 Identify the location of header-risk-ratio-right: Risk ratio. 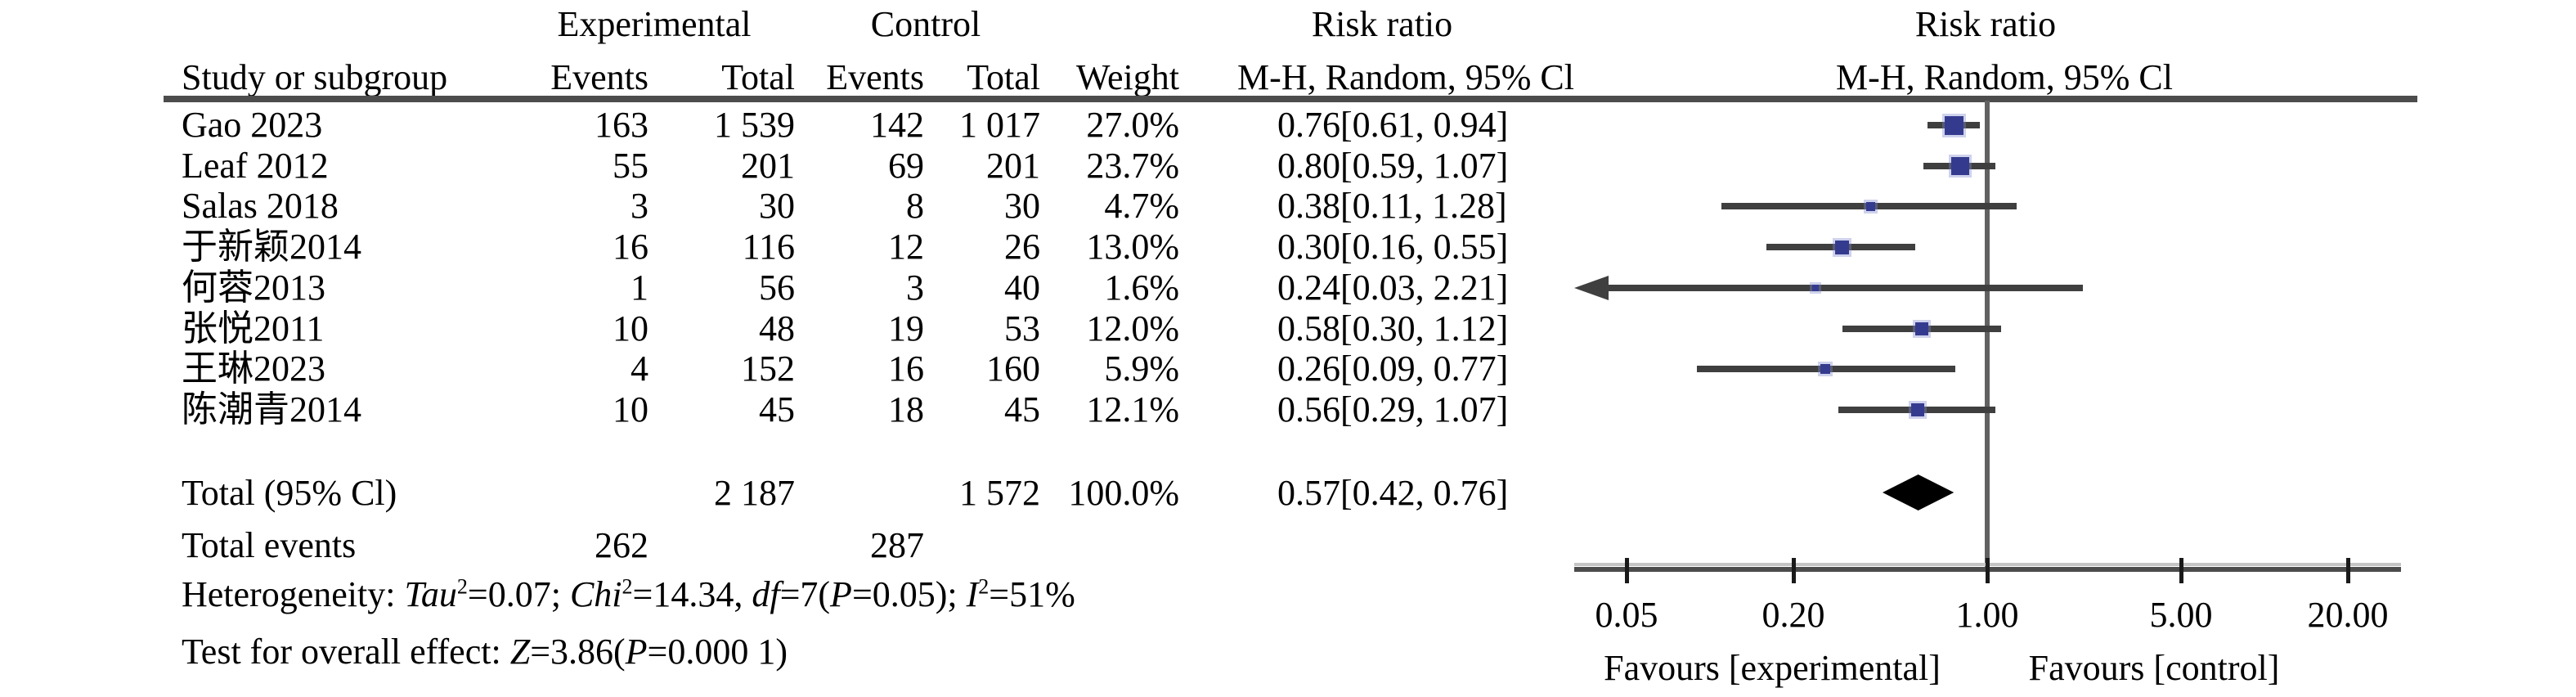
(1986, 24).